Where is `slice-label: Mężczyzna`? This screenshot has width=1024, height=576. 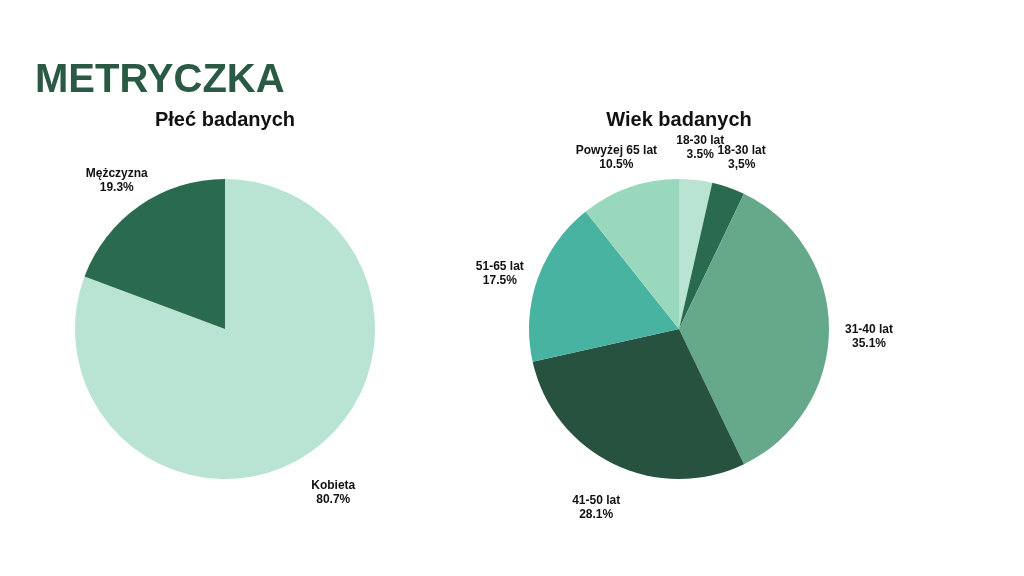
slice-label: Mężczyzna is located at coordinates (117, 172).